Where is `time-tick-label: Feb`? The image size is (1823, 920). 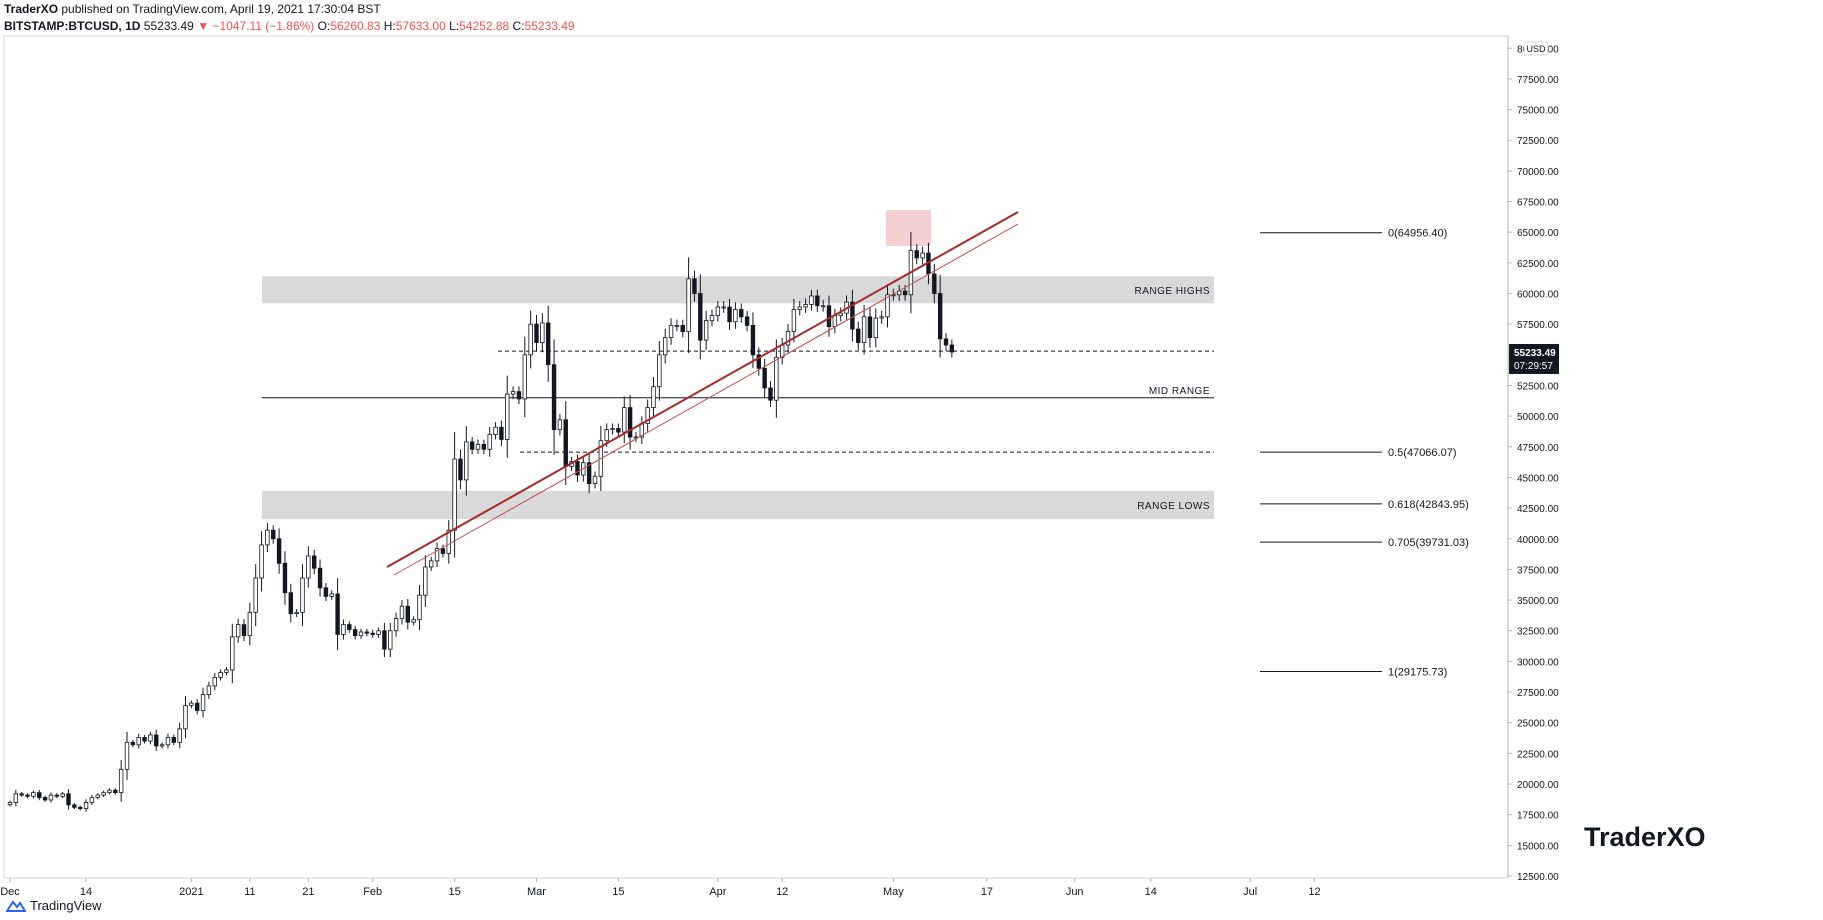 time-tick-label: Feb is located at coordinates (372, 892).